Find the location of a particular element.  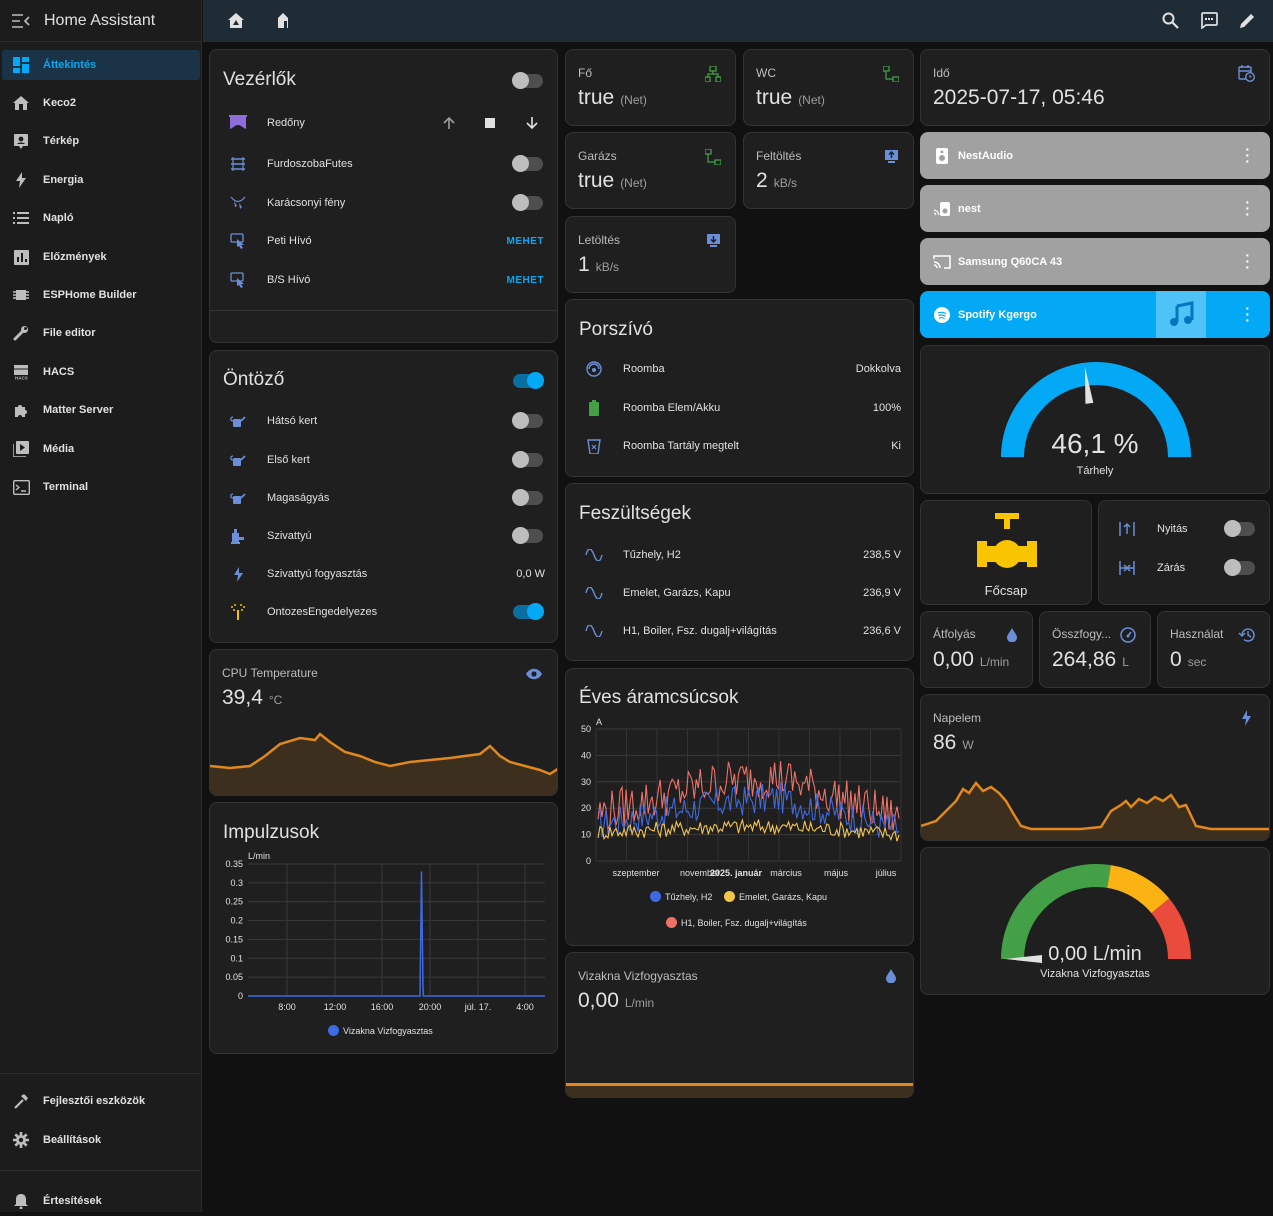

assist-icon is located at coordinates (1209, 23).